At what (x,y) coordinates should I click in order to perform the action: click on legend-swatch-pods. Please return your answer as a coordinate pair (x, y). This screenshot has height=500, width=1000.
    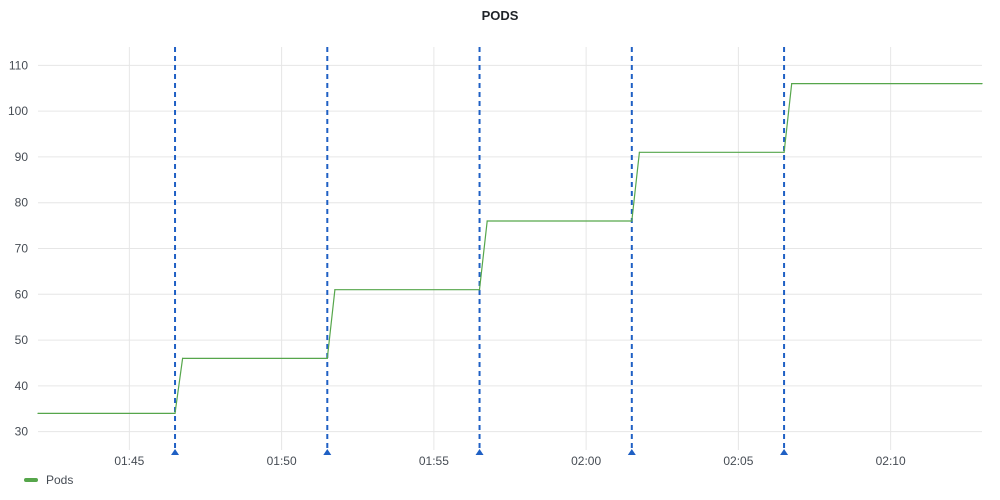
    Looking at the image, I should click on (31, 480).